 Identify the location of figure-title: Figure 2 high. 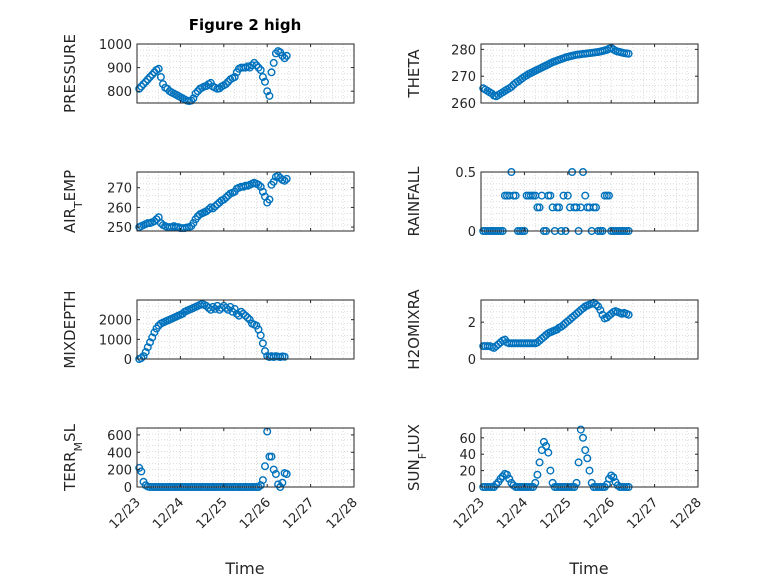
(245, 25).